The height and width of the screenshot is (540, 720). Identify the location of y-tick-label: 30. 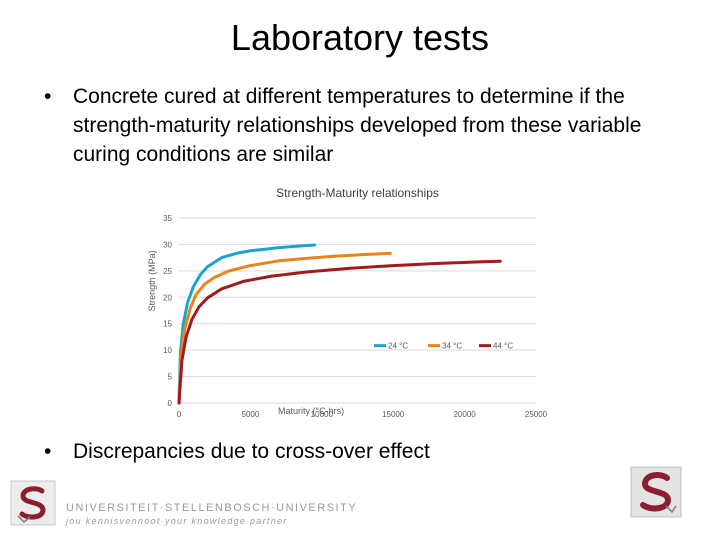
(167, 244).